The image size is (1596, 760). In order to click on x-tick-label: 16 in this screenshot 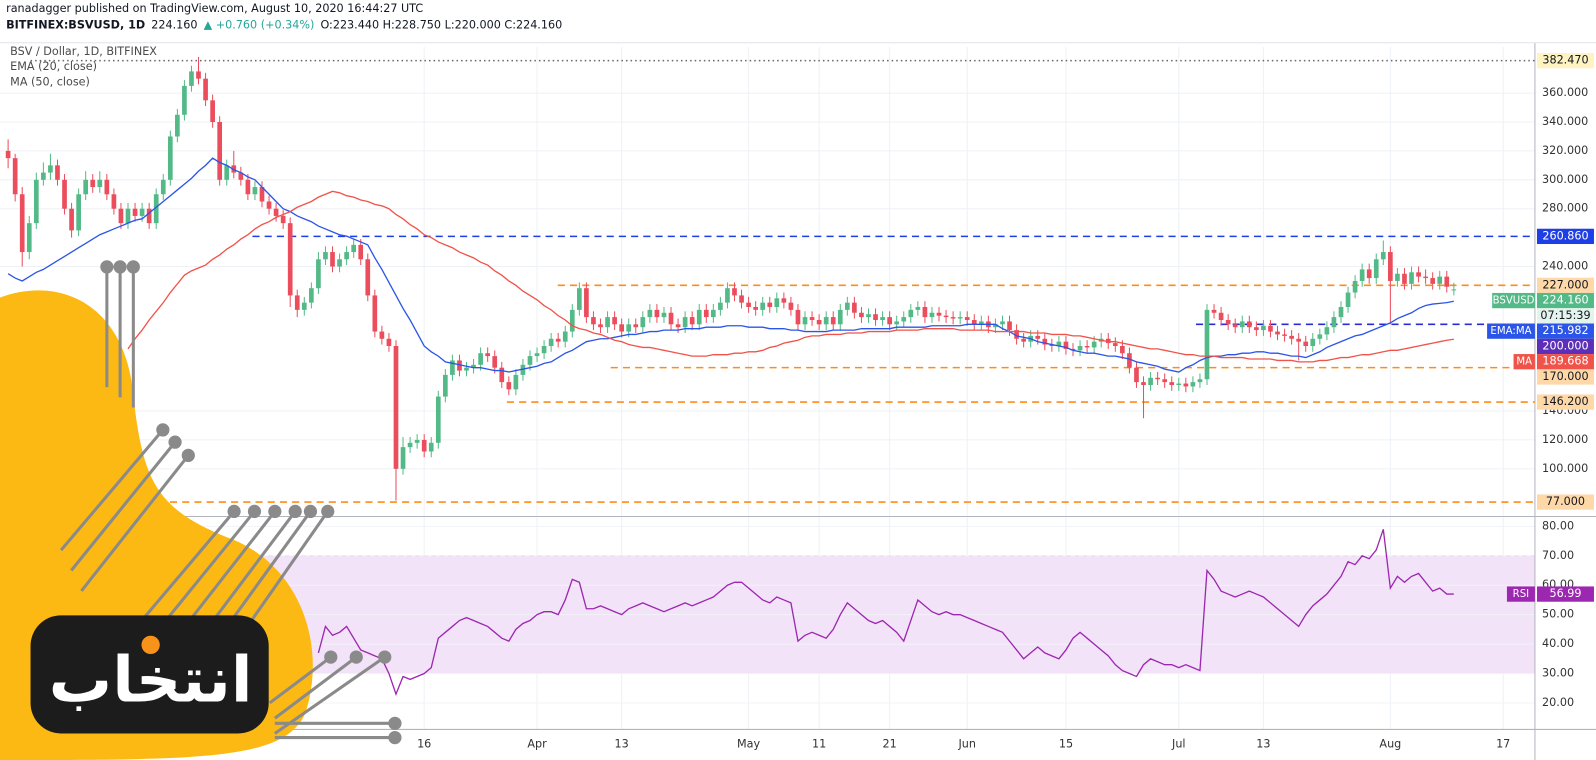, I will do `click(424, 744)`.